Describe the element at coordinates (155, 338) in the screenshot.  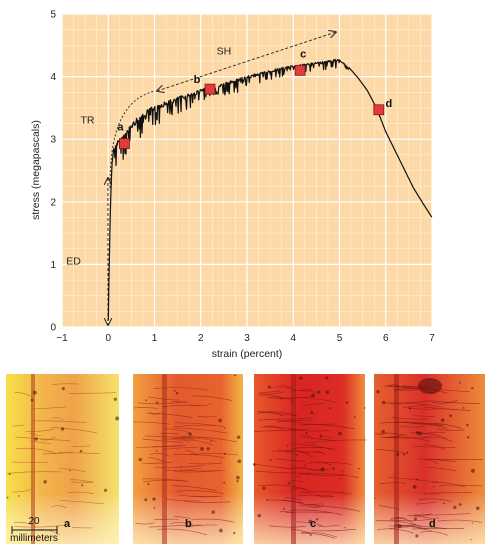
I see `x-tick-label: 1` at that location.